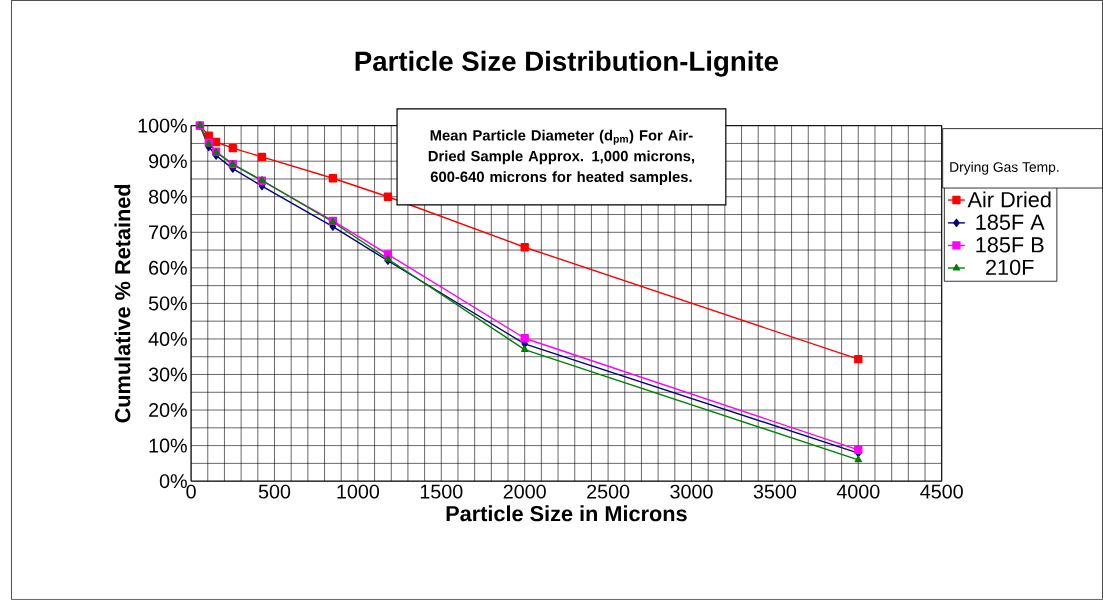 This screenshot has width=1103, height=600. What do you see at coordinates (441, 491) in the screenshot?
I see `x-tick-label: 1500` at bounding box center [441, 491].